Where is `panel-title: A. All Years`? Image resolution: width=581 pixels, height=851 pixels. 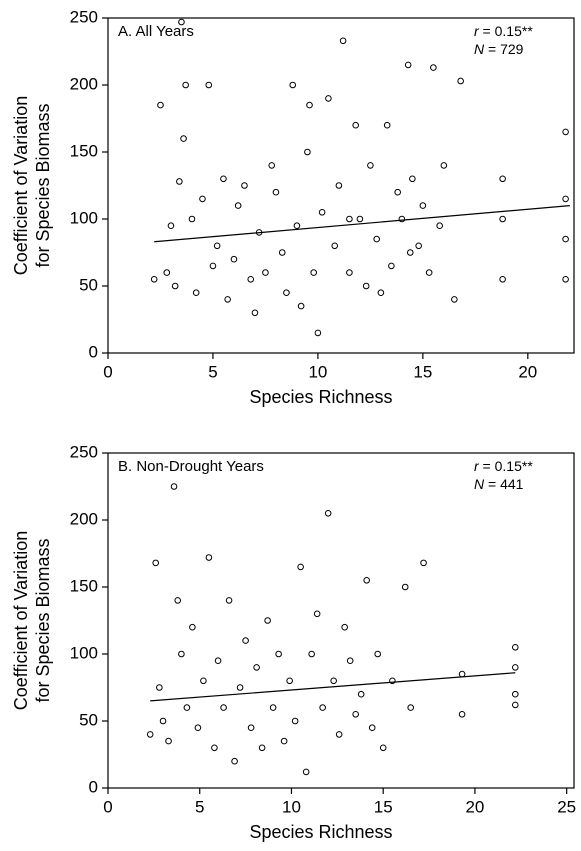
panel-title: A. All Years is located at coordinates (156, 31).